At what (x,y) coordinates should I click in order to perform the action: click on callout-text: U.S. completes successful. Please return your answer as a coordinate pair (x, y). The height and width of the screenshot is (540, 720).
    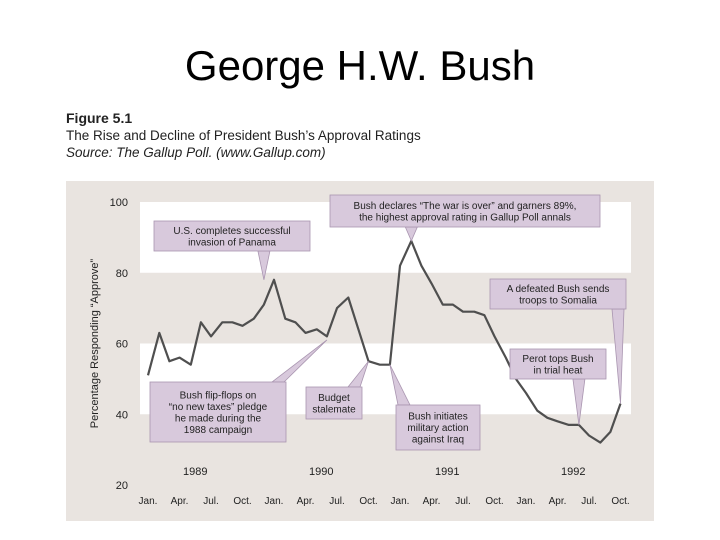
    Looking at the image, I should click on (231, 231).